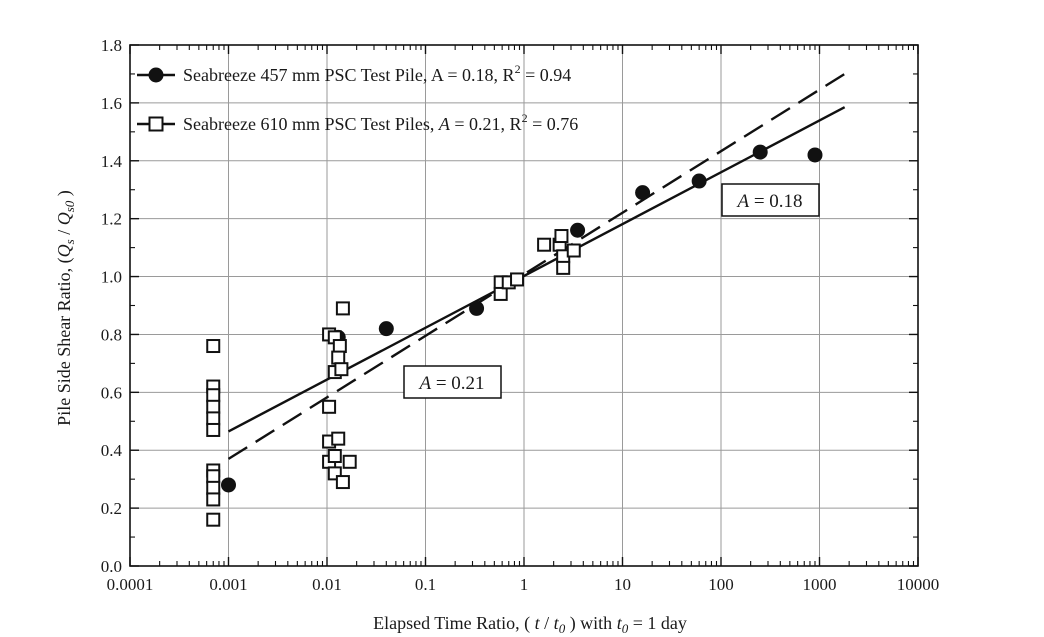 This screenshot has height=637, width=1044. I want to click on x-tick-label: 1000, so click(820, 584).